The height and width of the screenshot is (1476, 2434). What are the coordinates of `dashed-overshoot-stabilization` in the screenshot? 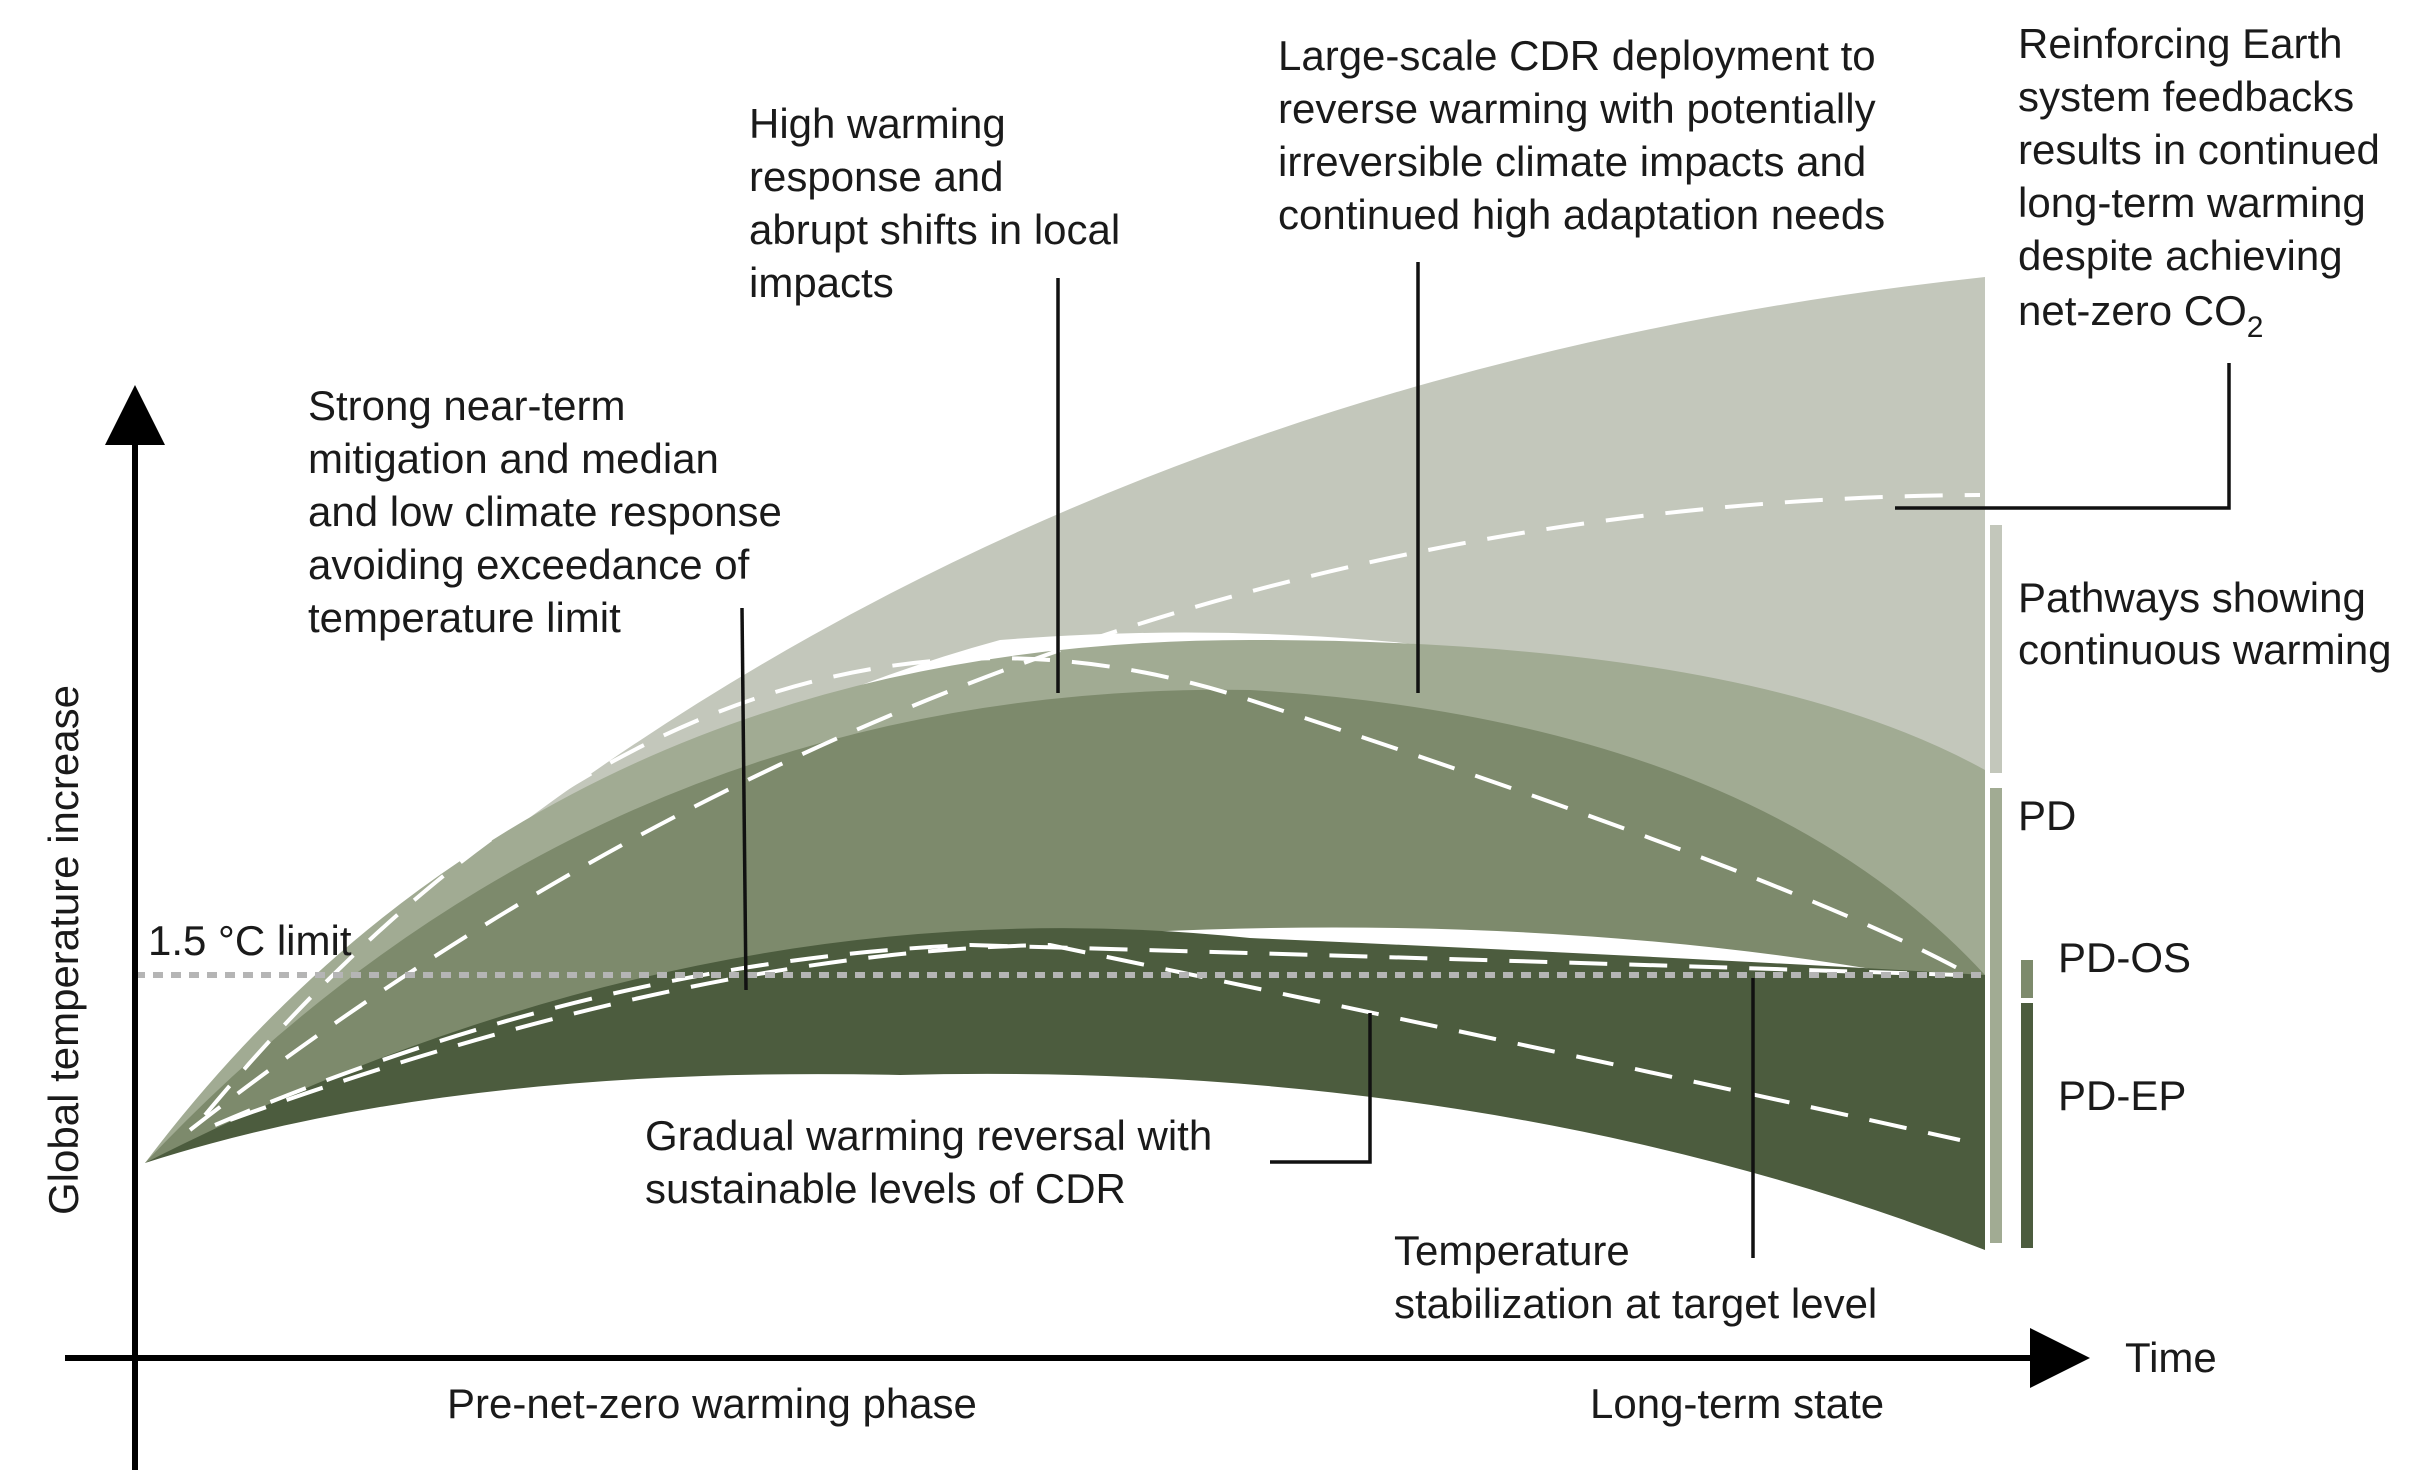 It's located at (1087, 1034).